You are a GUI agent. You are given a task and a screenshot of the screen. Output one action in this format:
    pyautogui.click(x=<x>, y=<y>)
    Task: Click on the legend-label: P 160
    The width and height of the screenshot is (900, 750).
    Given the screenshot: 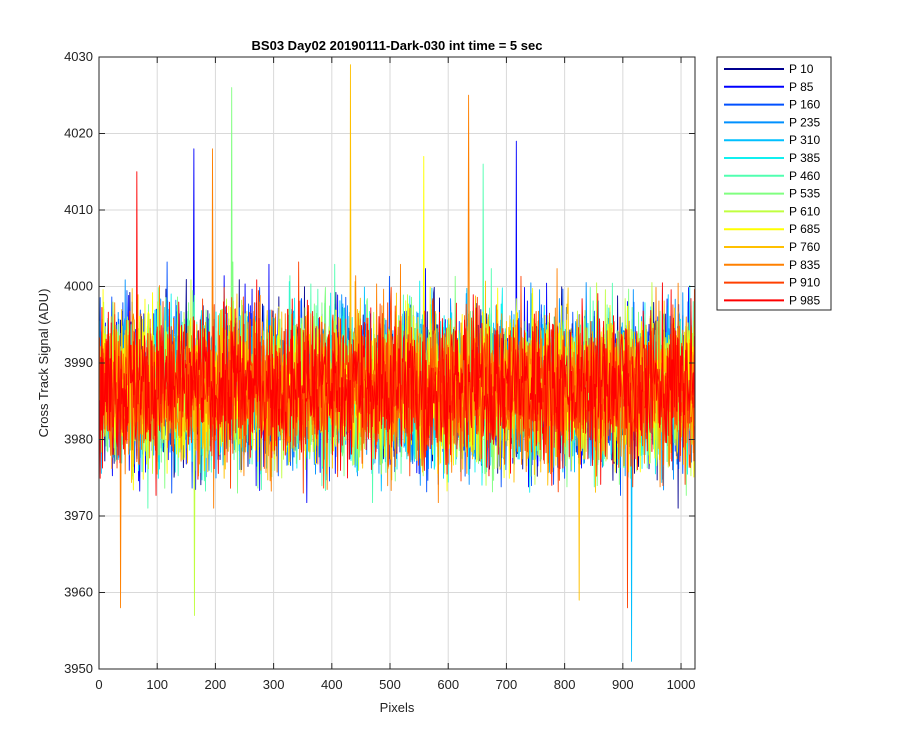 What is the action you would take?
    pyautogui.click(x=804, y=105)
    